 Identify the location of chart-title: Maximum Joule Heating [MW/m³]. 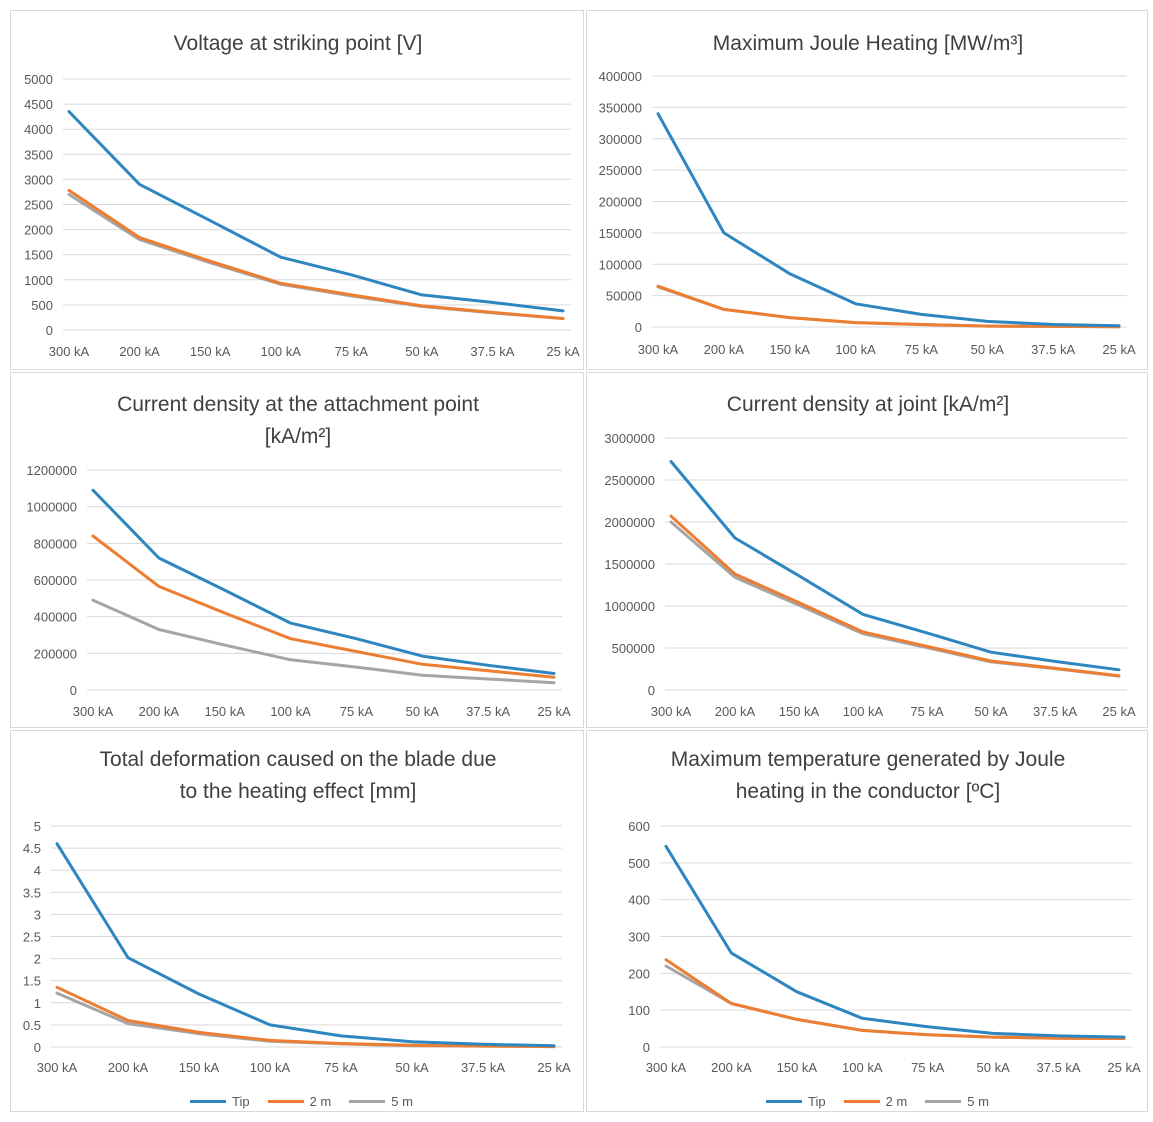
(868, 43).